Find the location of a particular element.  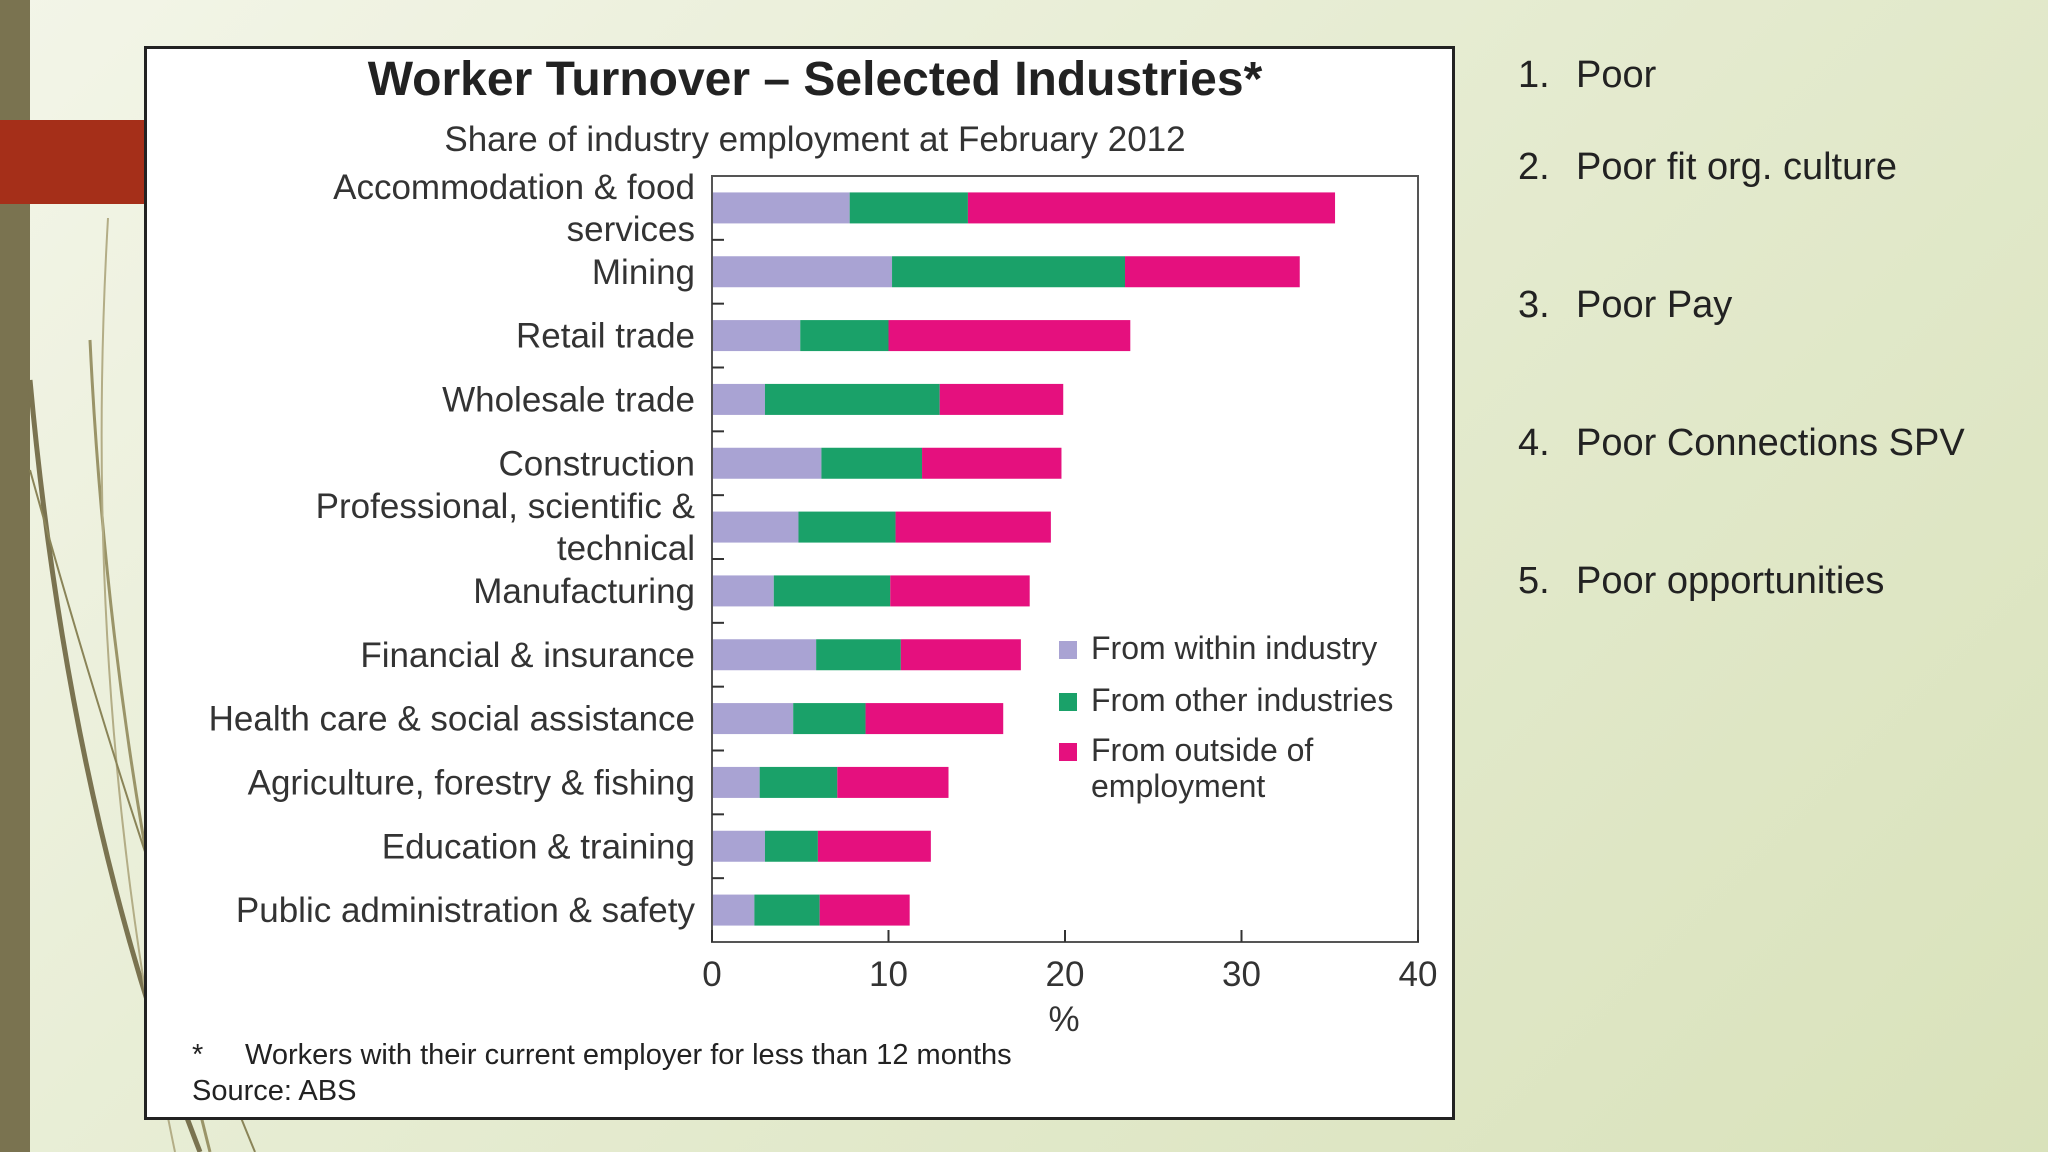

side-list-text: Poor fit org. culture is located at coordinates (1737, 167).